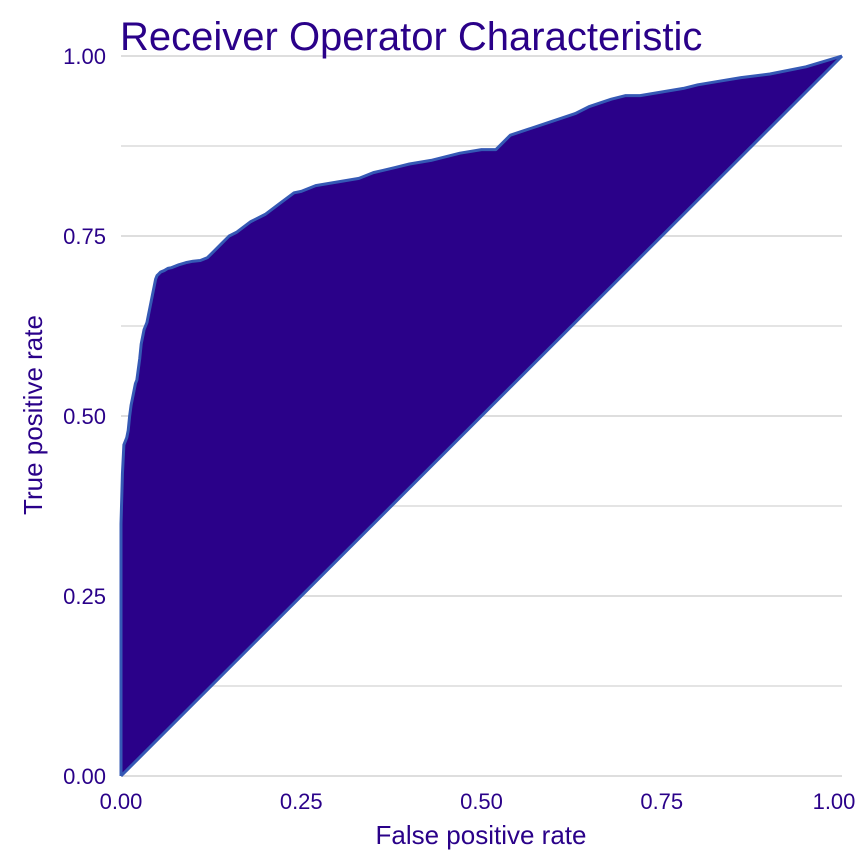  Describe the element at coordinates (84, 416) in the screenshot. I see `y-tick-label: 0.50` at that location.